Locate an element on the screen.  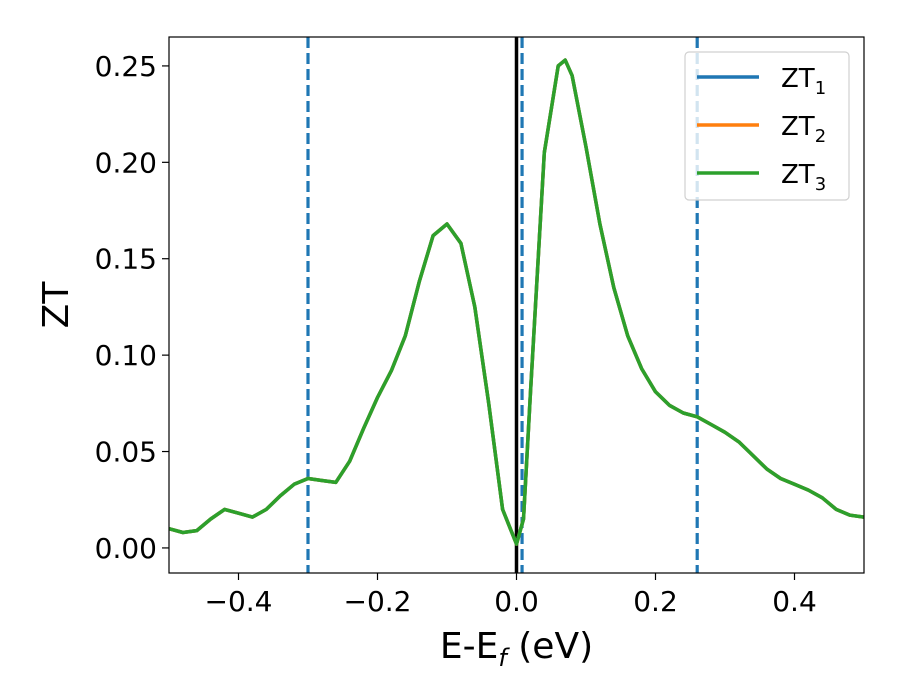
legend-box is located at coordinates (767, 126).